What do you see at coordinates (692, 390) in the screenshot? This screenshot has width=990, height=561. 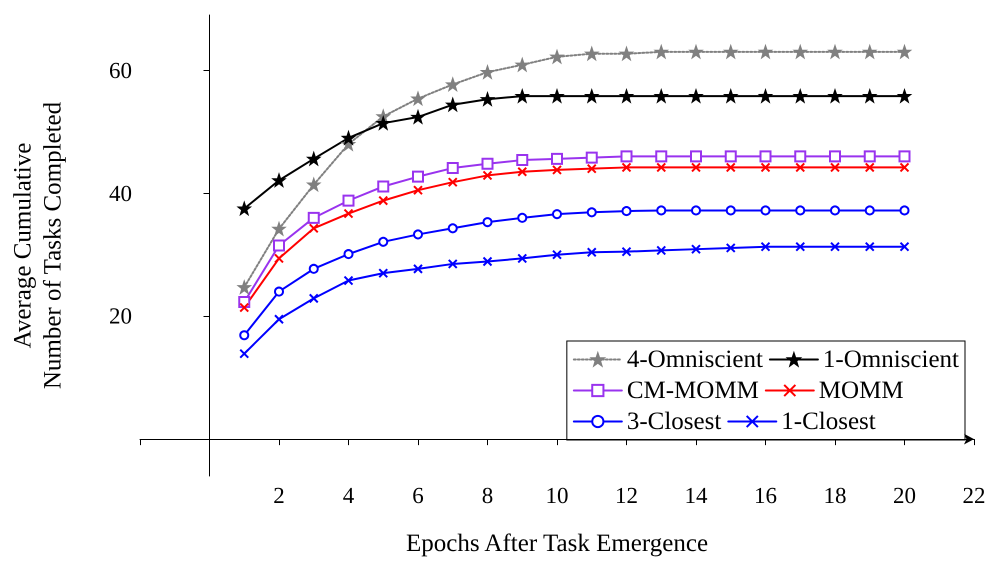 I see `legend-label: CM-MOMM` at bounding box center [692, 390].